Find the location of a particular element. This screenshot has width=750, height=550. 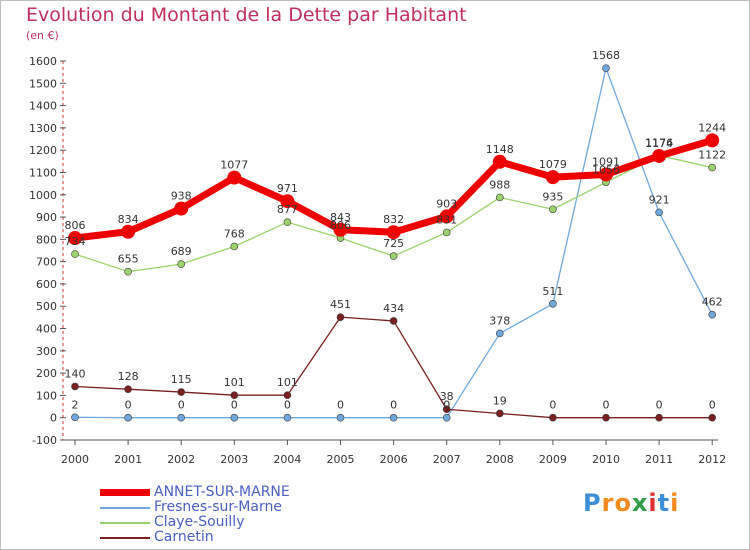

data-label: 19 is located at coordinates (500, 400).